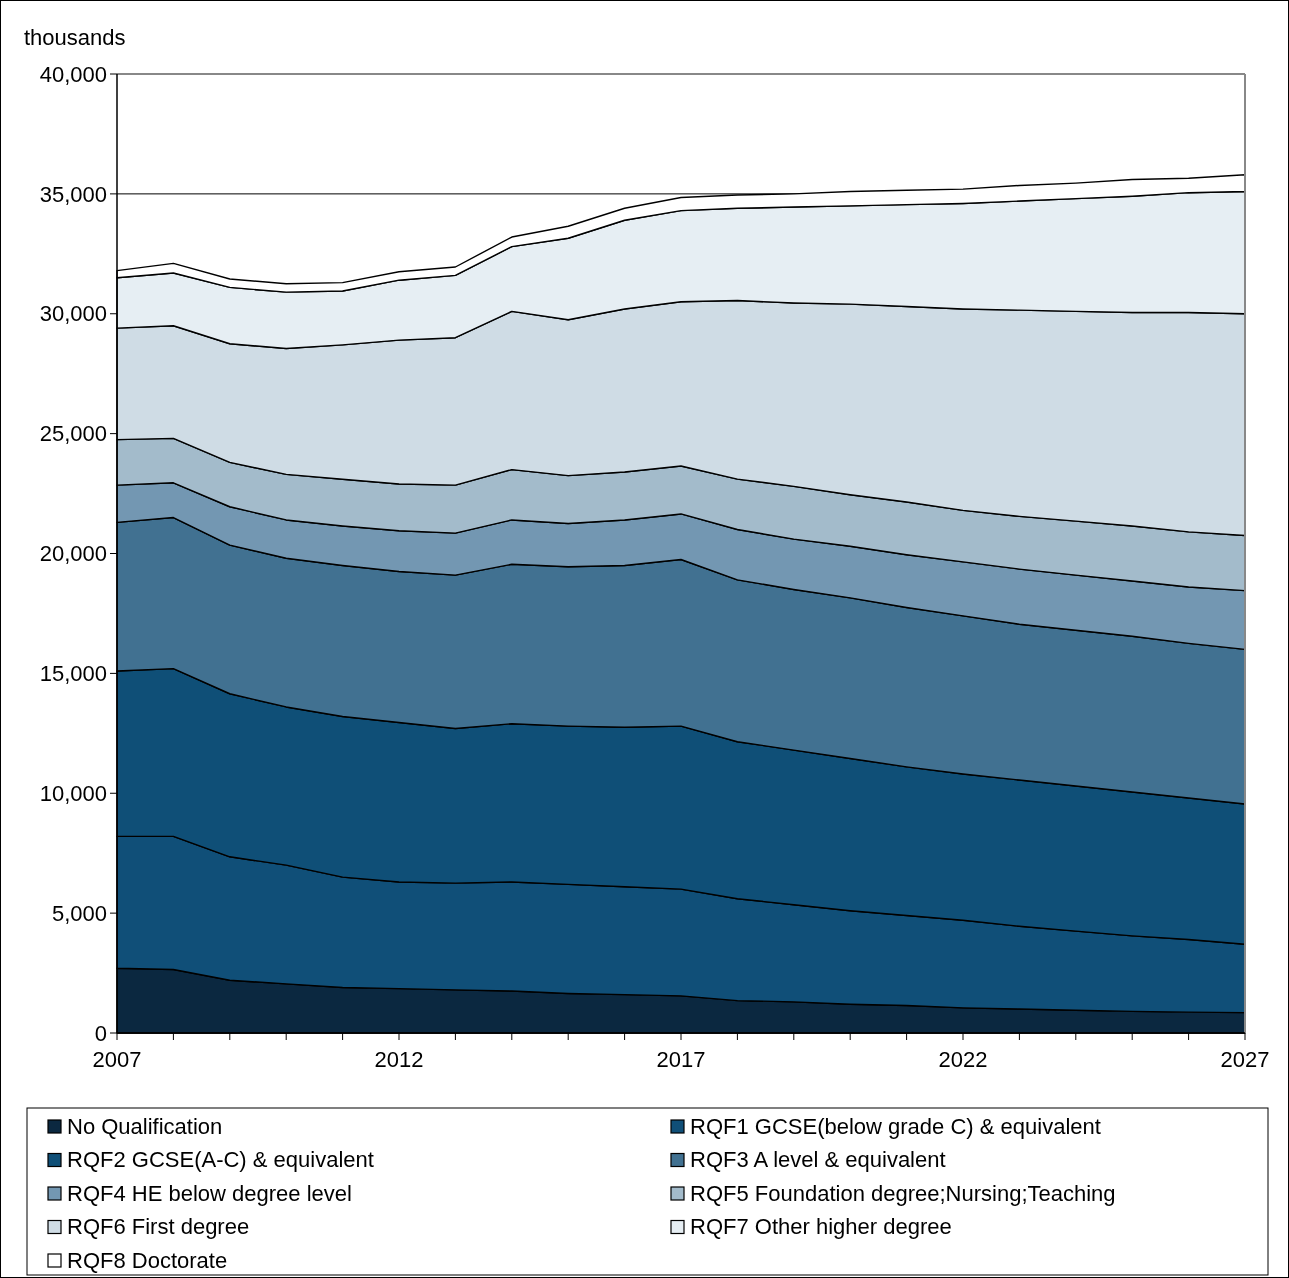  What do you see at coordinates (73, 793) in the screenshot?
I see `y-tick-label: 10,000` at bounding box center [73, 793].